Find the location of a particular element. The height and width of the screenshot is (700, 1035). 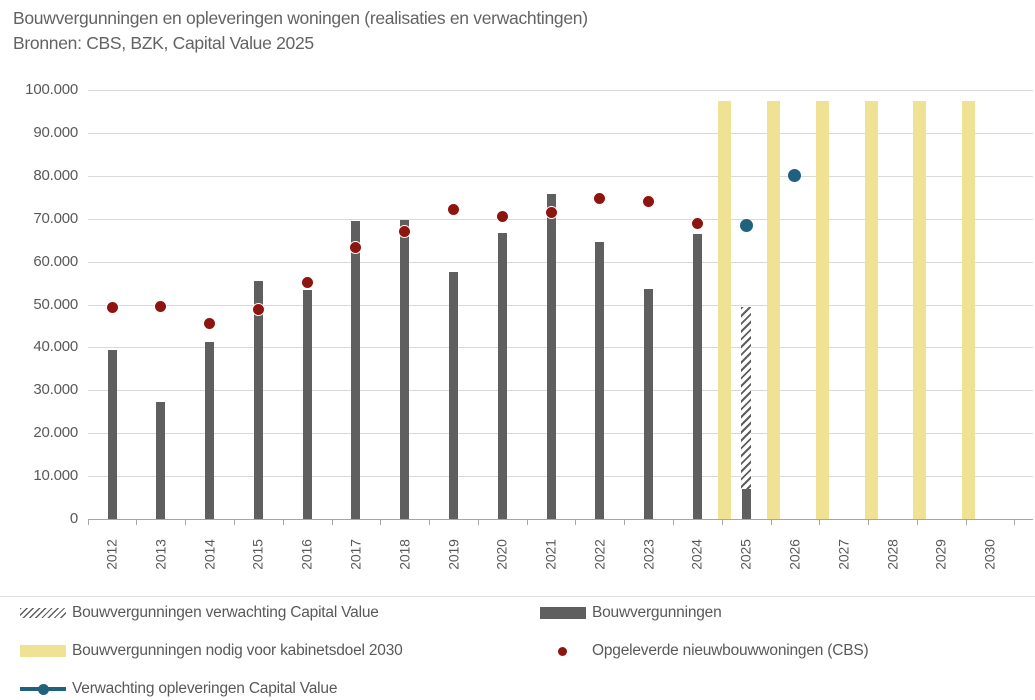

x-axis-label-2024: 2024 is located at coordinates (696, 554).